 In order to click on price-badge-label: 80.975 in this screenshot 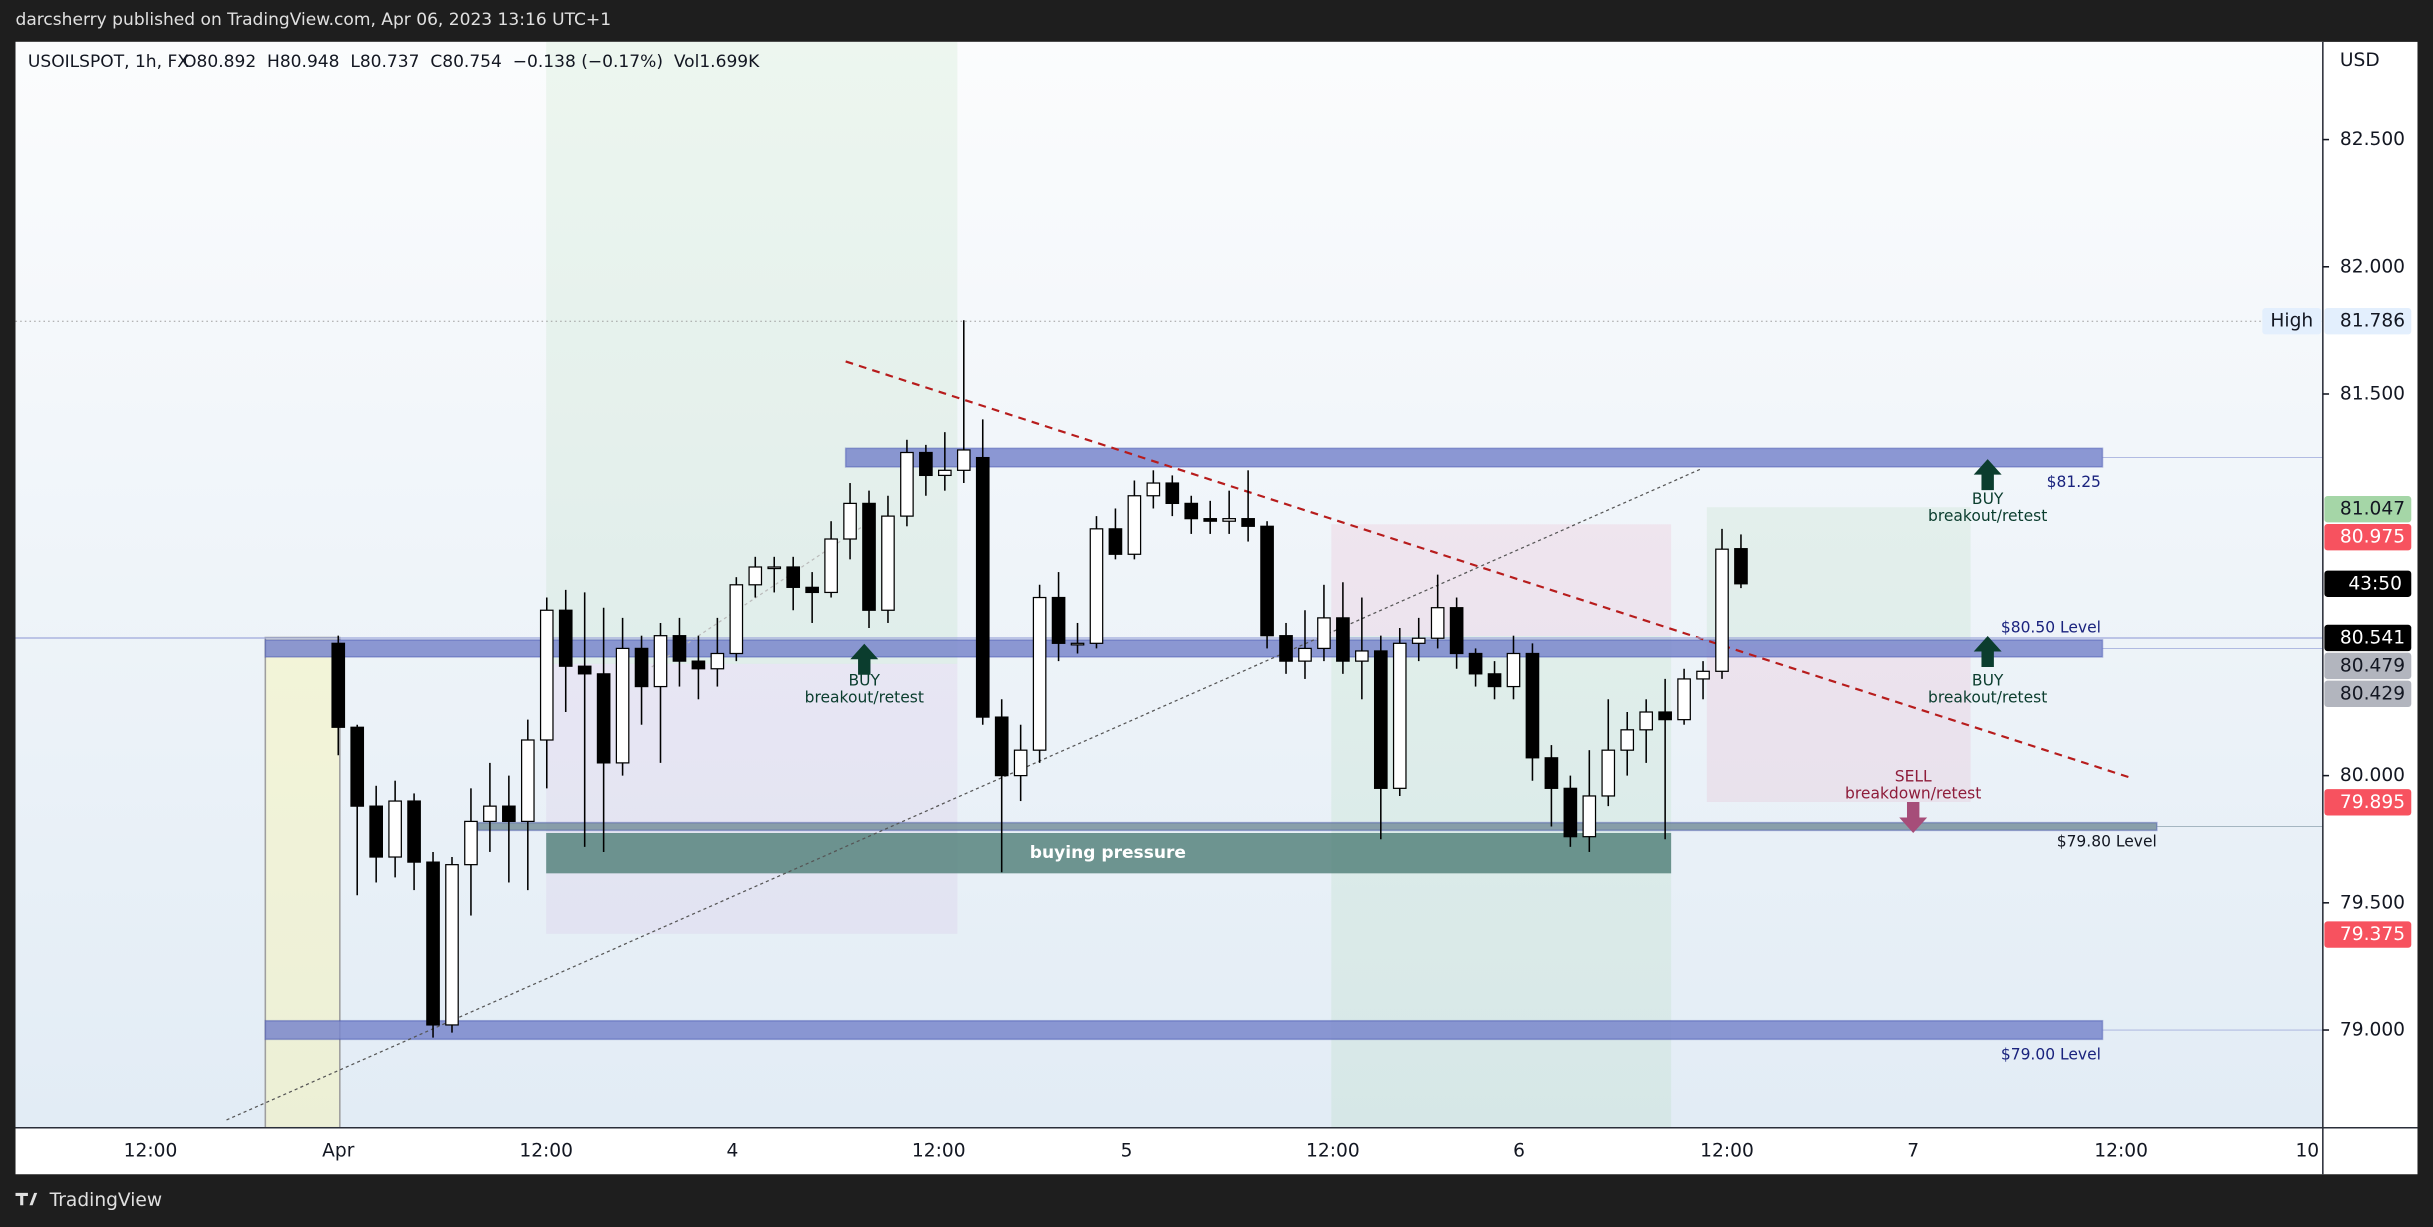, I will do `click(2372, 537)`.